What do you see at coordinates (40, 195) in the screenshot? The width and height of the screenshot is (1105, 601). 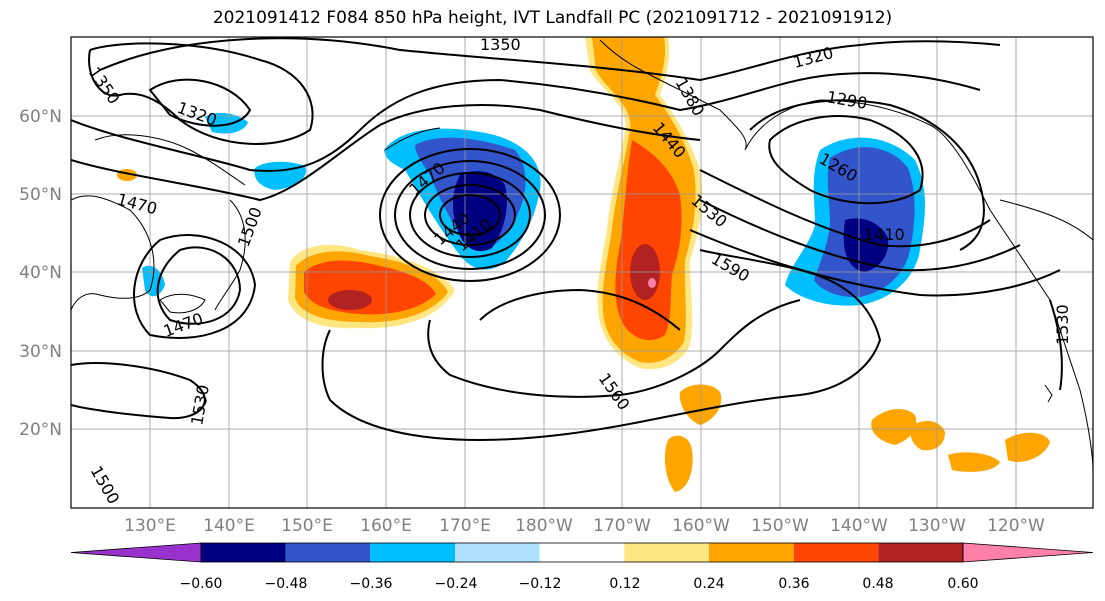 I see `latitude-label: 50°N` at bounding box center [40, 195].